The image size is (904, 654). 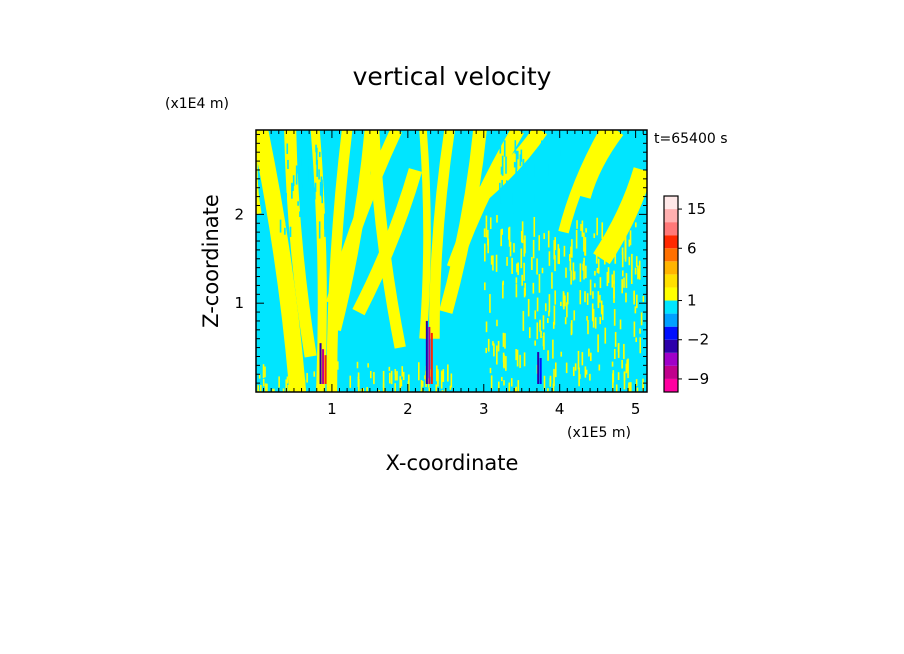 I want to click on y-tick-label: 2, so click(x=239, y=214).